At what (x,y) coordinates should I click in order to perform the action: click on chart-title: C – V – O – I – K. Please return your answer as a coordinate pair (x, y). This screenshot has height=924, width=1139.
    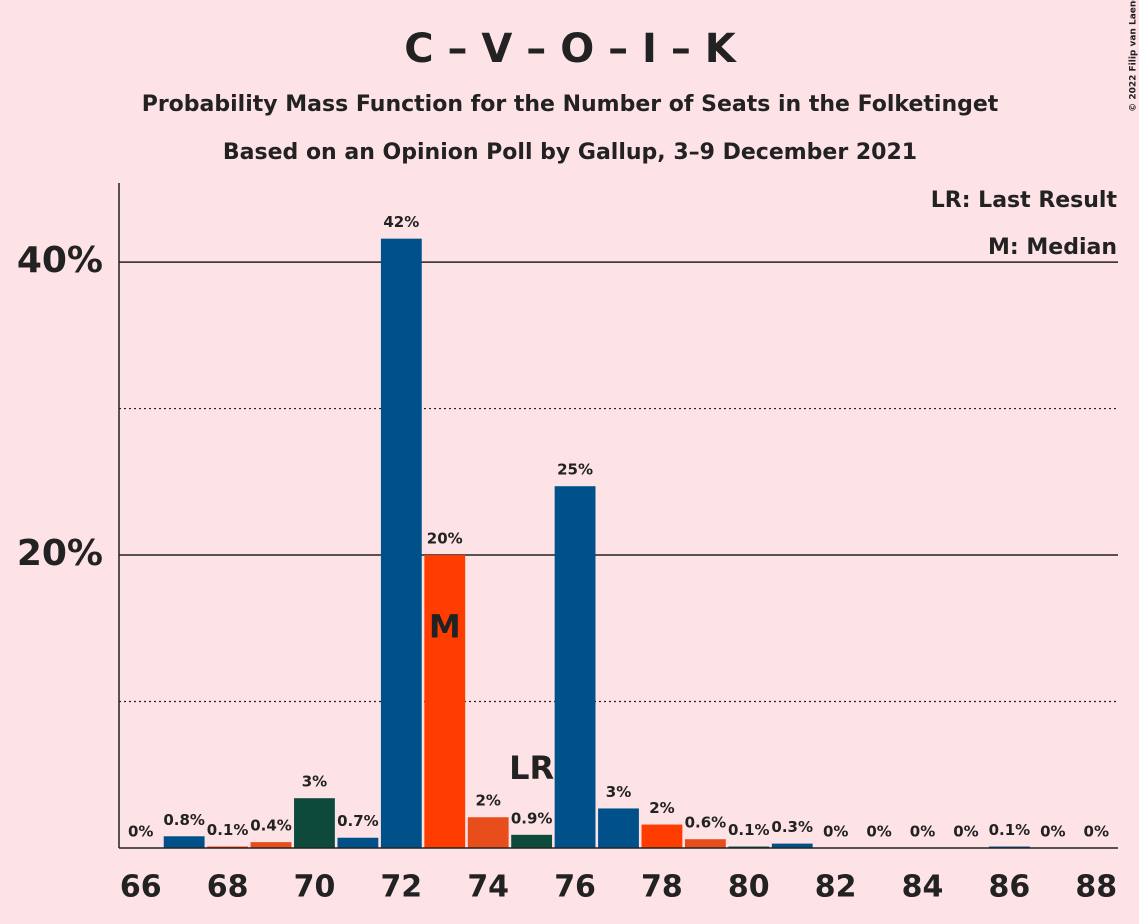
    Looking at the image, I should click on (571, 49).